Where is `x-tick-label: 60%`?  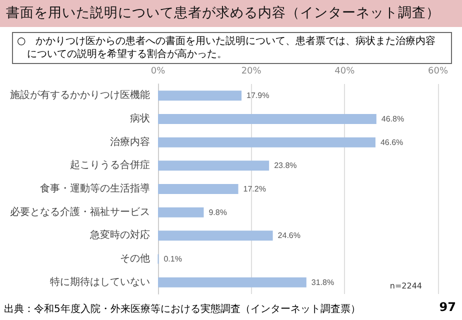
x-tick-label: 60% is located at coordinates (438, 71).